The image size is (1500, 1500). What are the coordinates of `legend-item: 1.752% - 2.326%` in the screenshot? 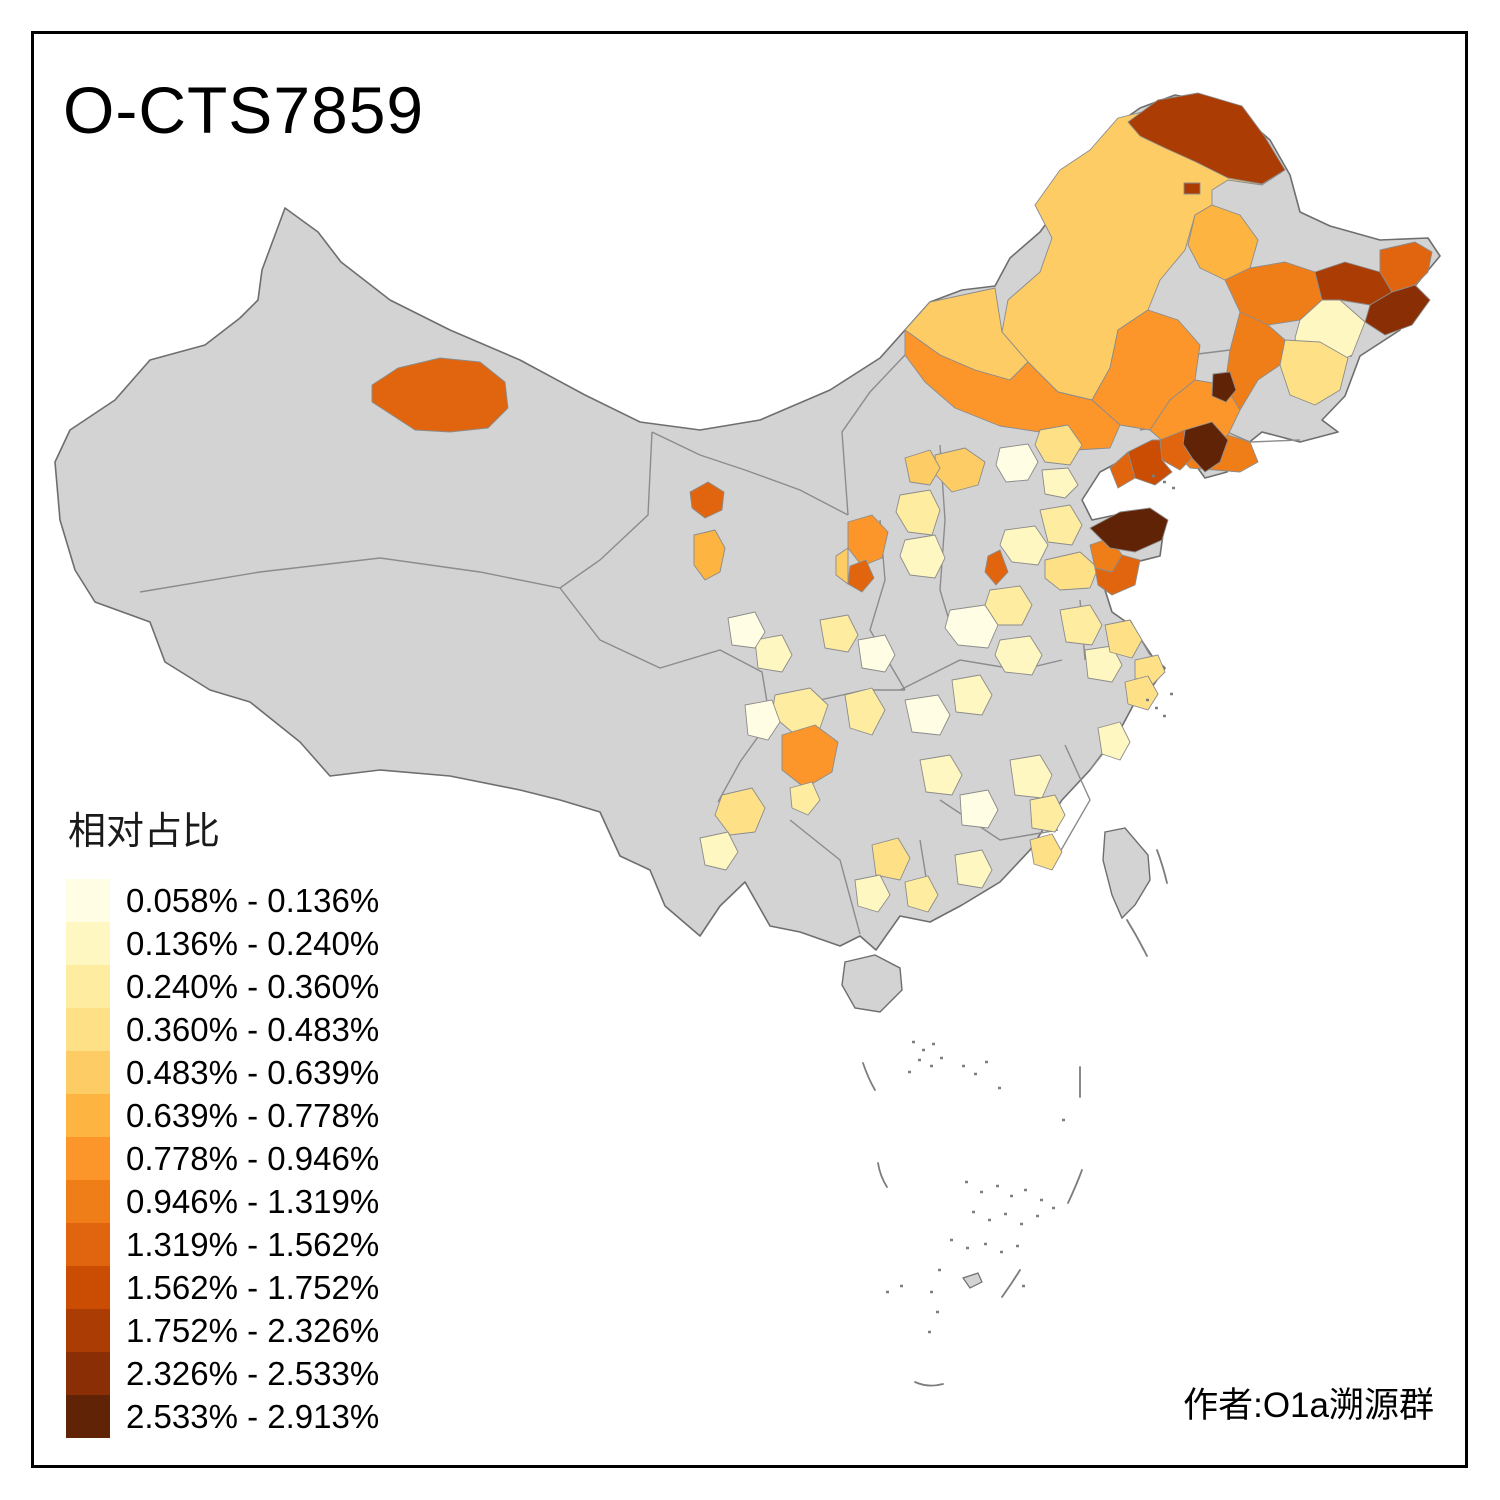 It's located at (222, 1330).